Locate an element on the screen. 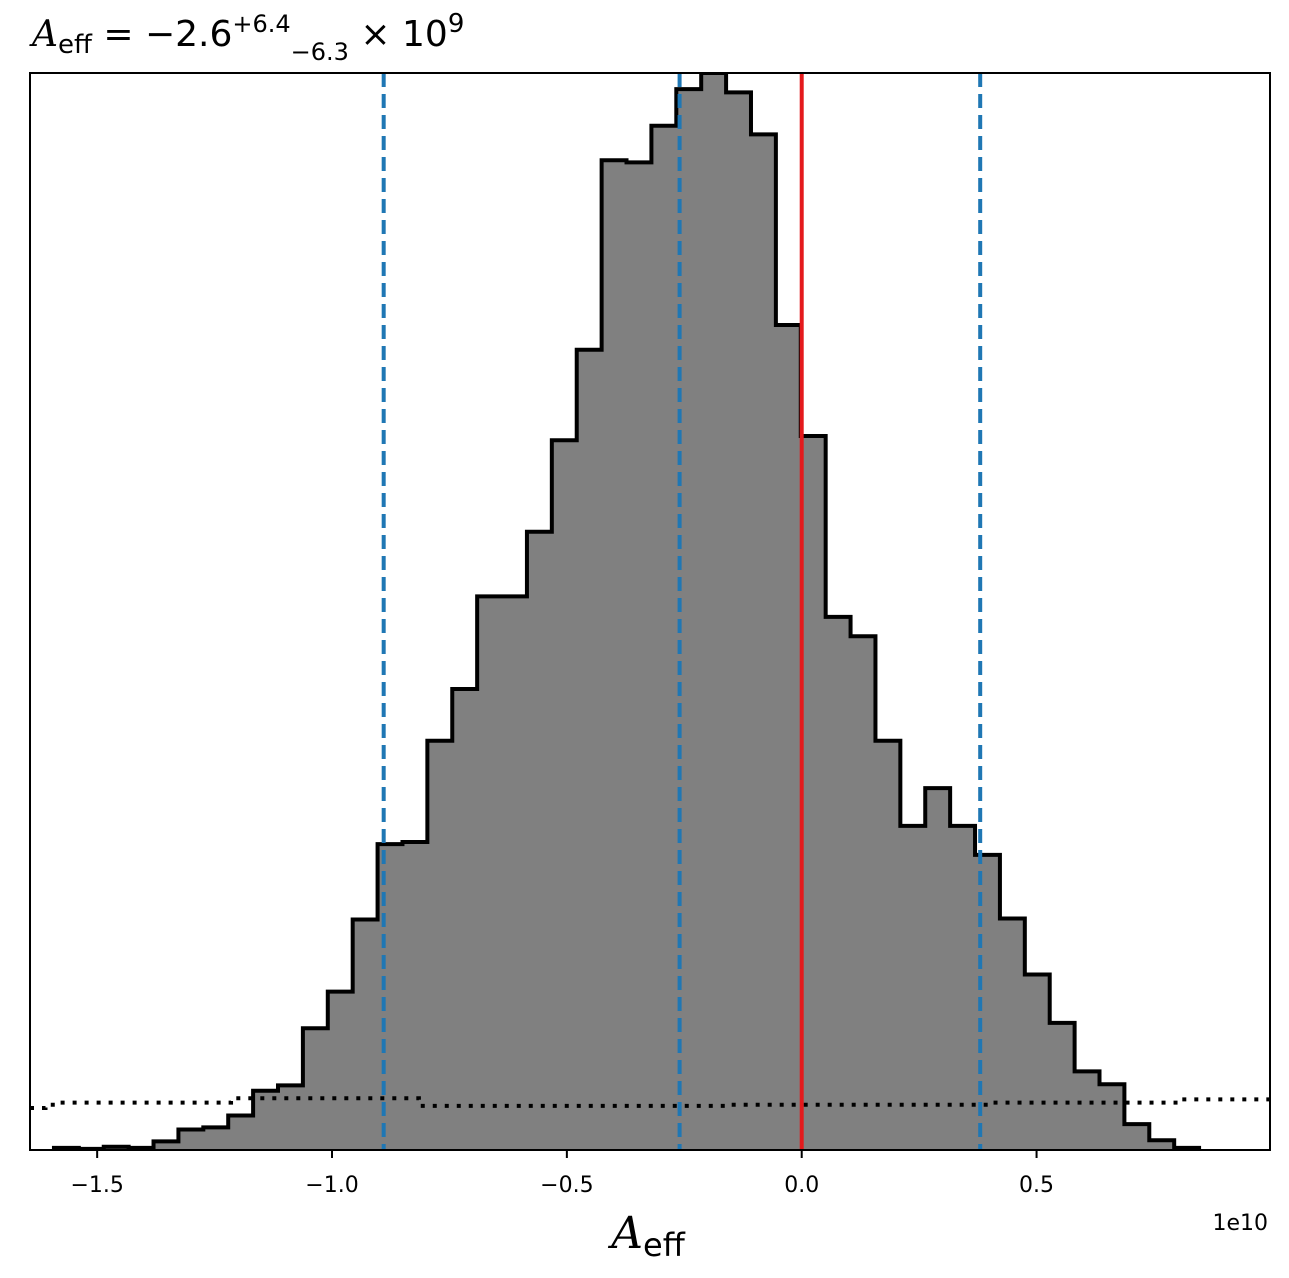 The image size is (1289, 1278). title-exponent: 9 is located at coordinates (456, 24).